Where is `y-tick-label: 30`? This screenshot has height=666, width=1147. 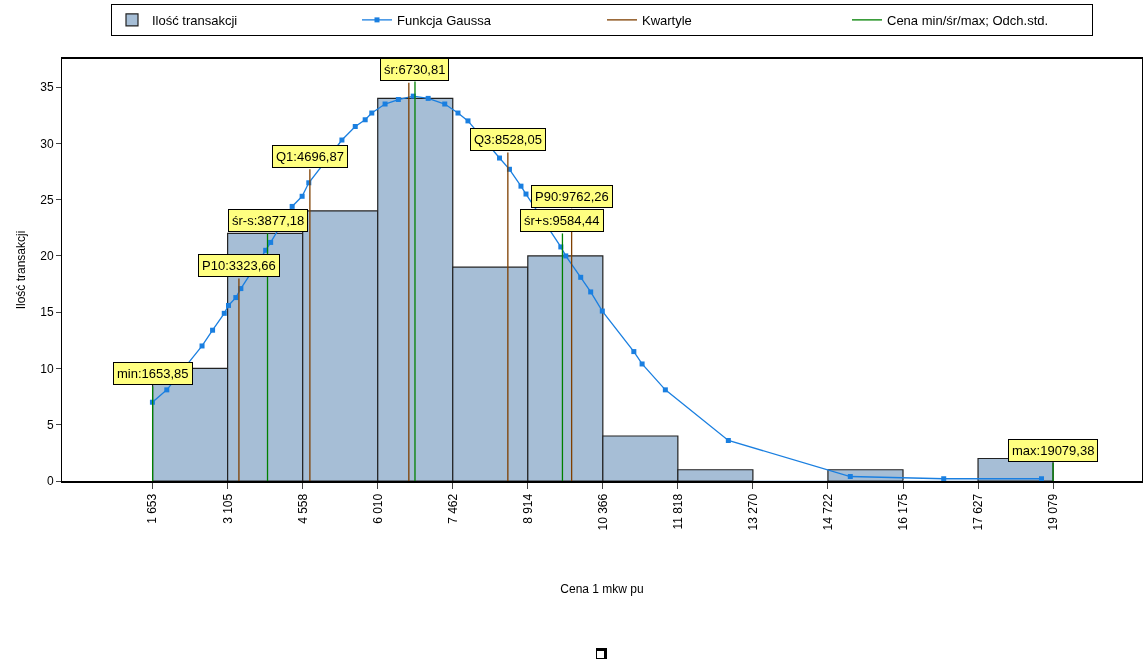 y-tick-label: 30 is located at coordinates (47, 143).